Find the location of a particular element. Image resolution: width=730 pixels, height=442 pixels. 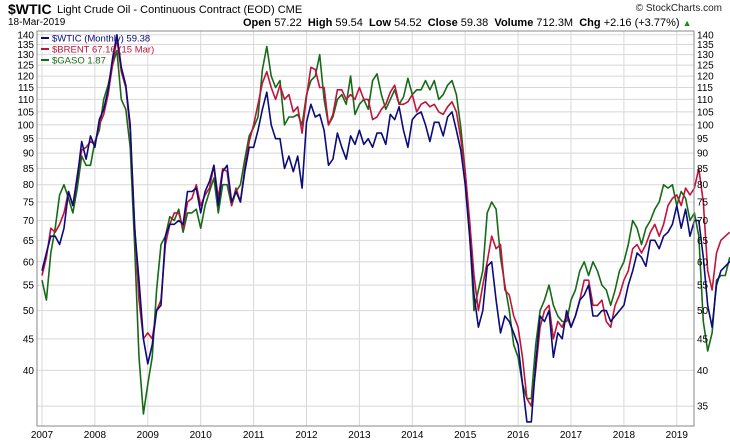

low-label: Low is located at coordinates (380, 23).